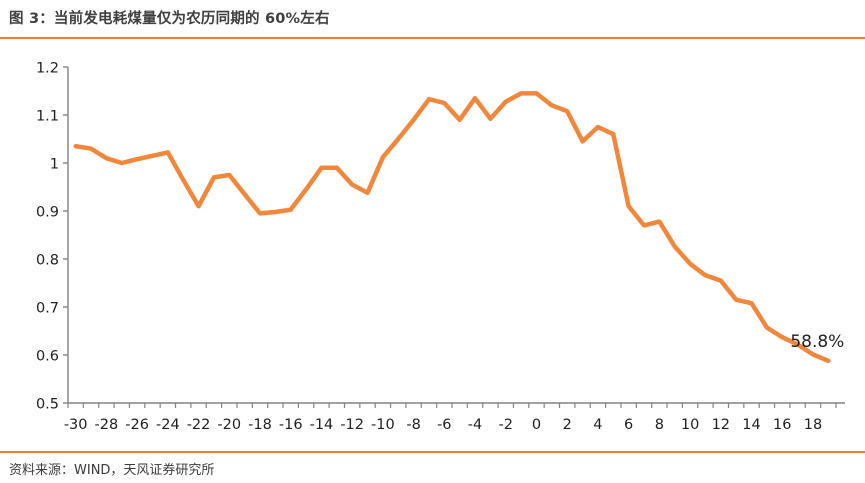 The height and width of the screenshot is (483, 865). I want to click on x-tick-label: -30, so click(76, 425).